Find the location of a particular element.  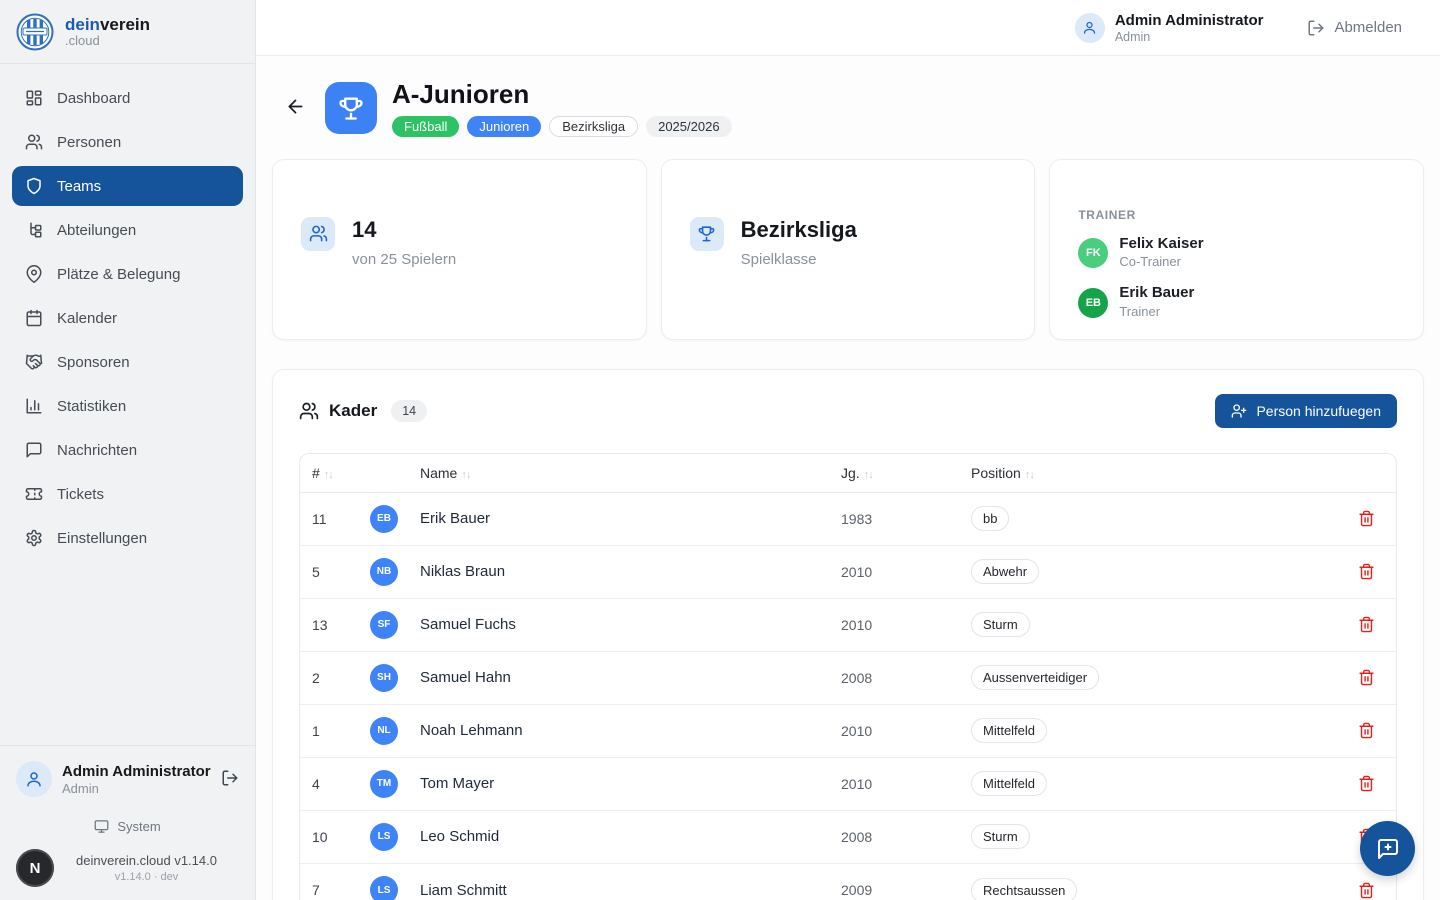

player-number: 13 is located at coordinates (320, 624).